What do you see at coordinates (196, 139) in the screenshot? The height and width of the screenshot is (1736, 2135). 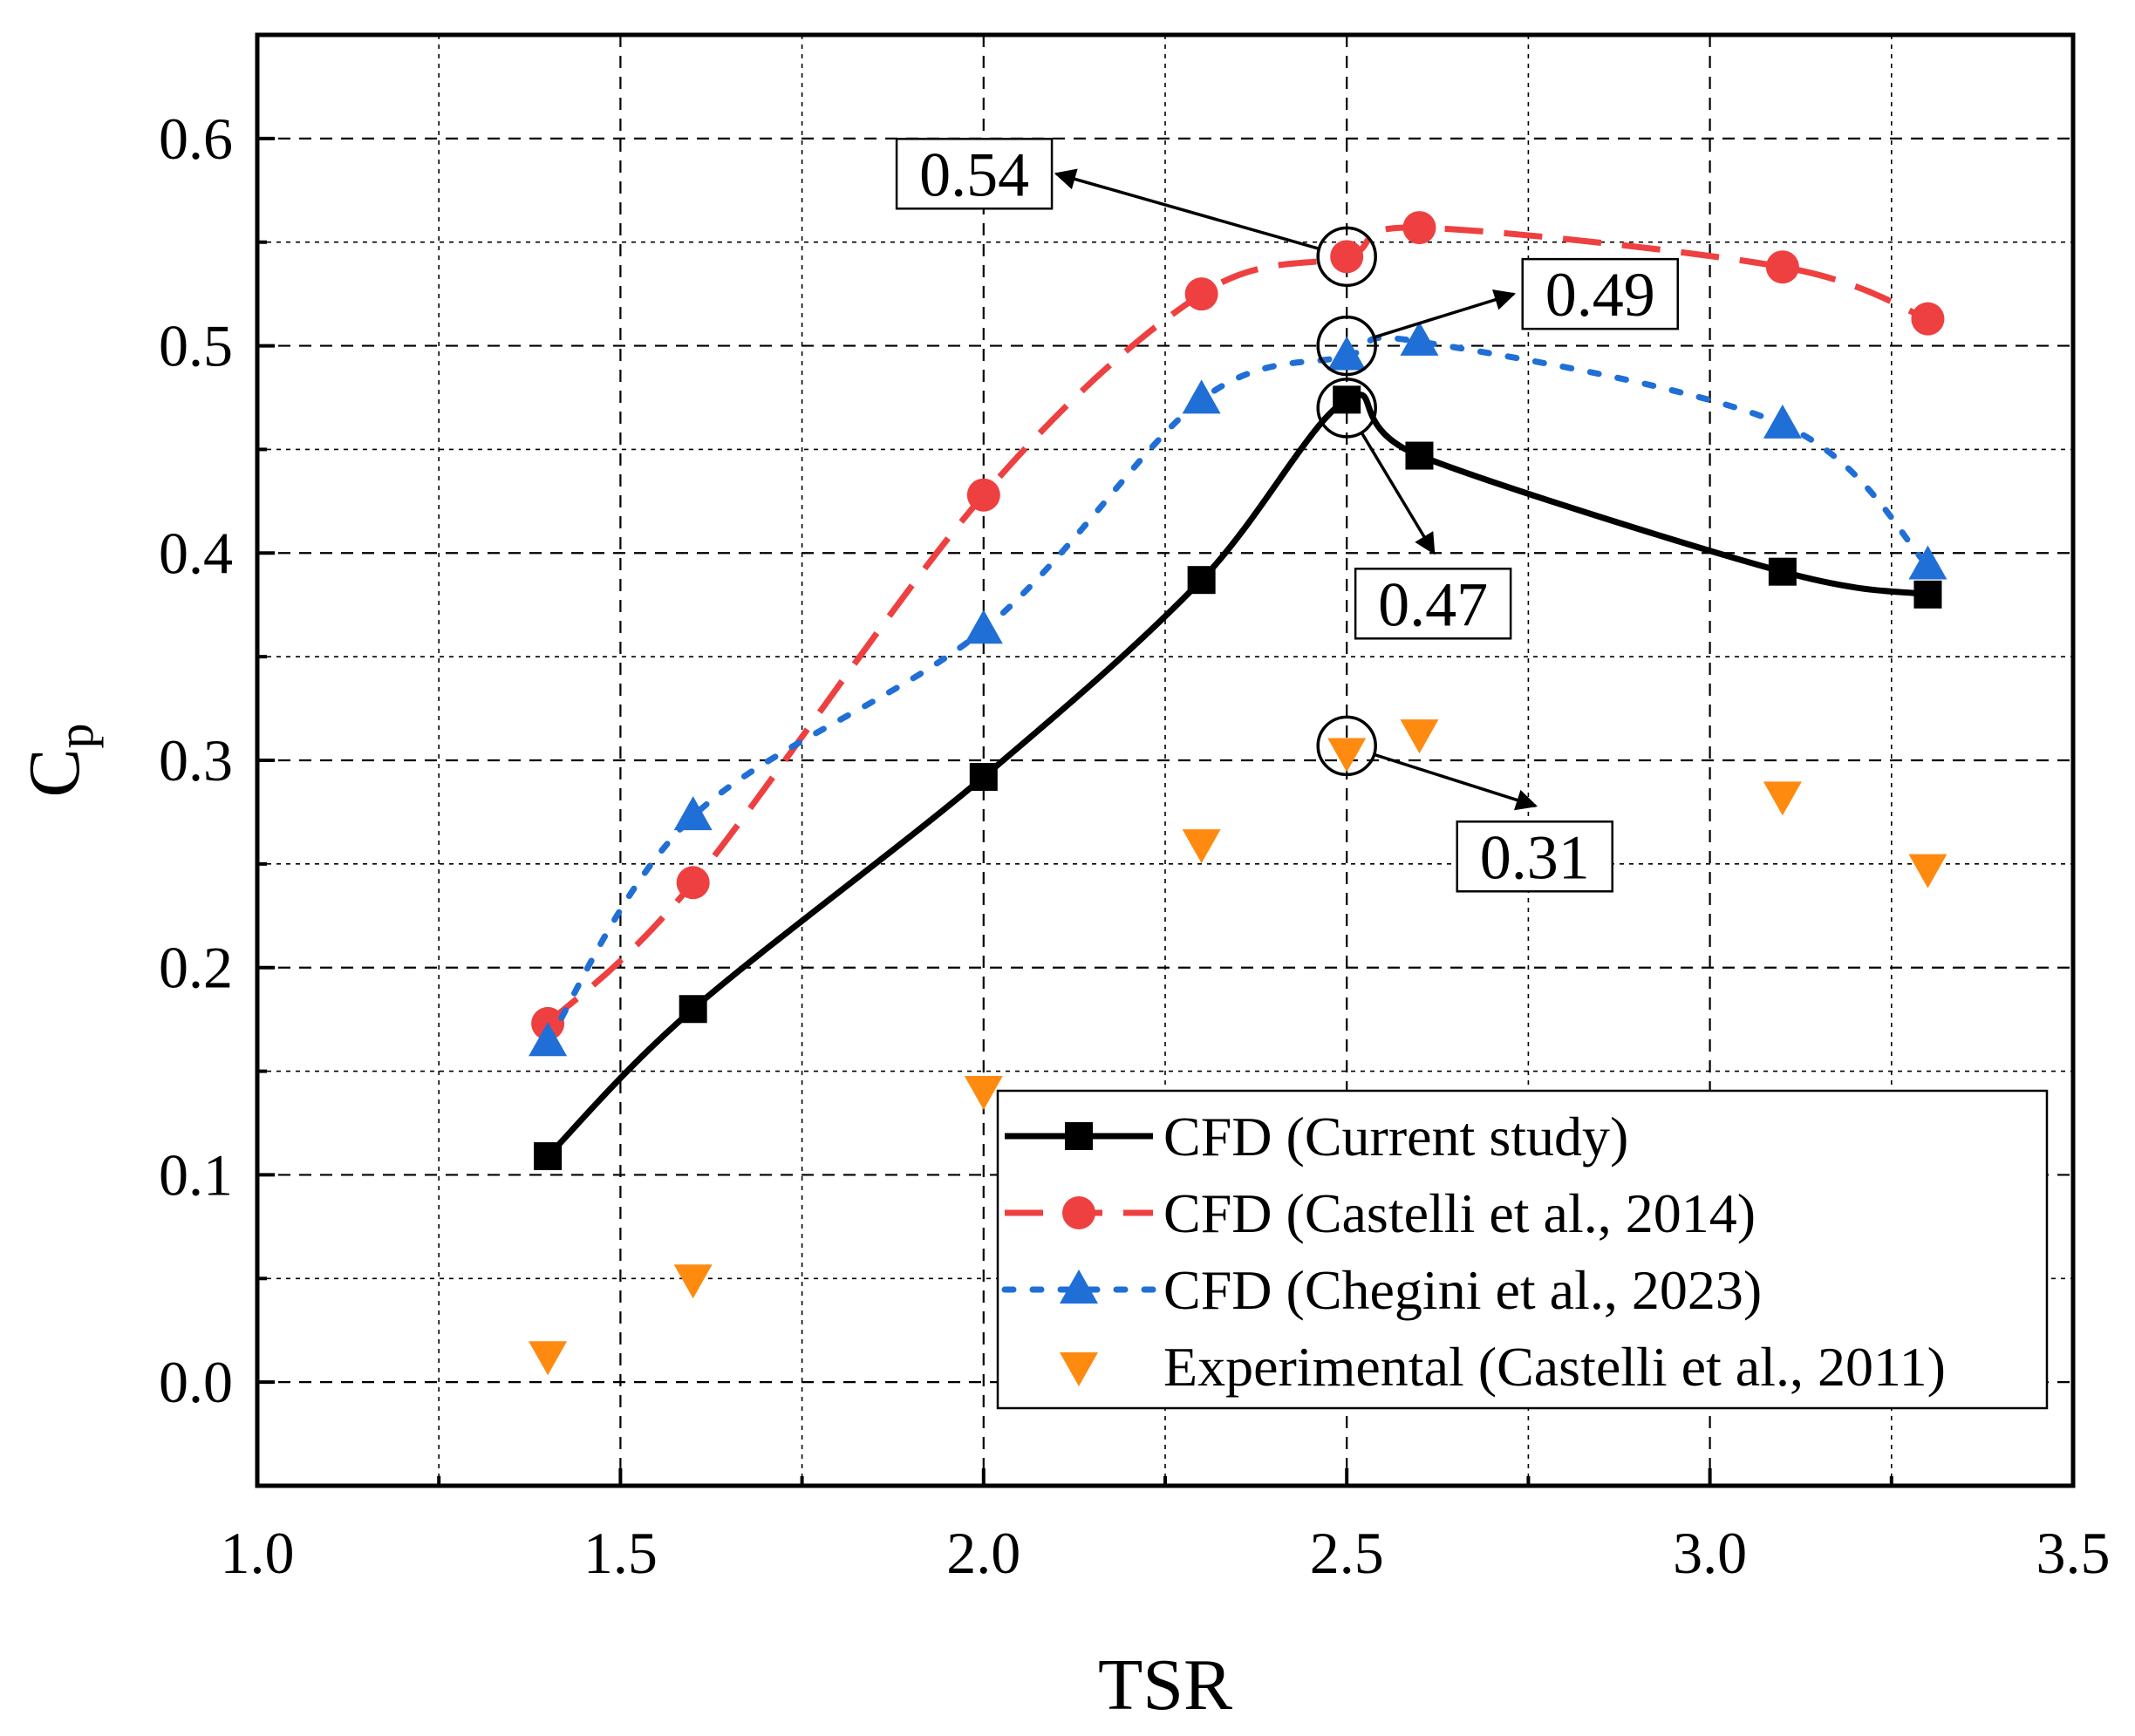 I see `y-tick-label: 0.6` at bounding box center [196, 139].